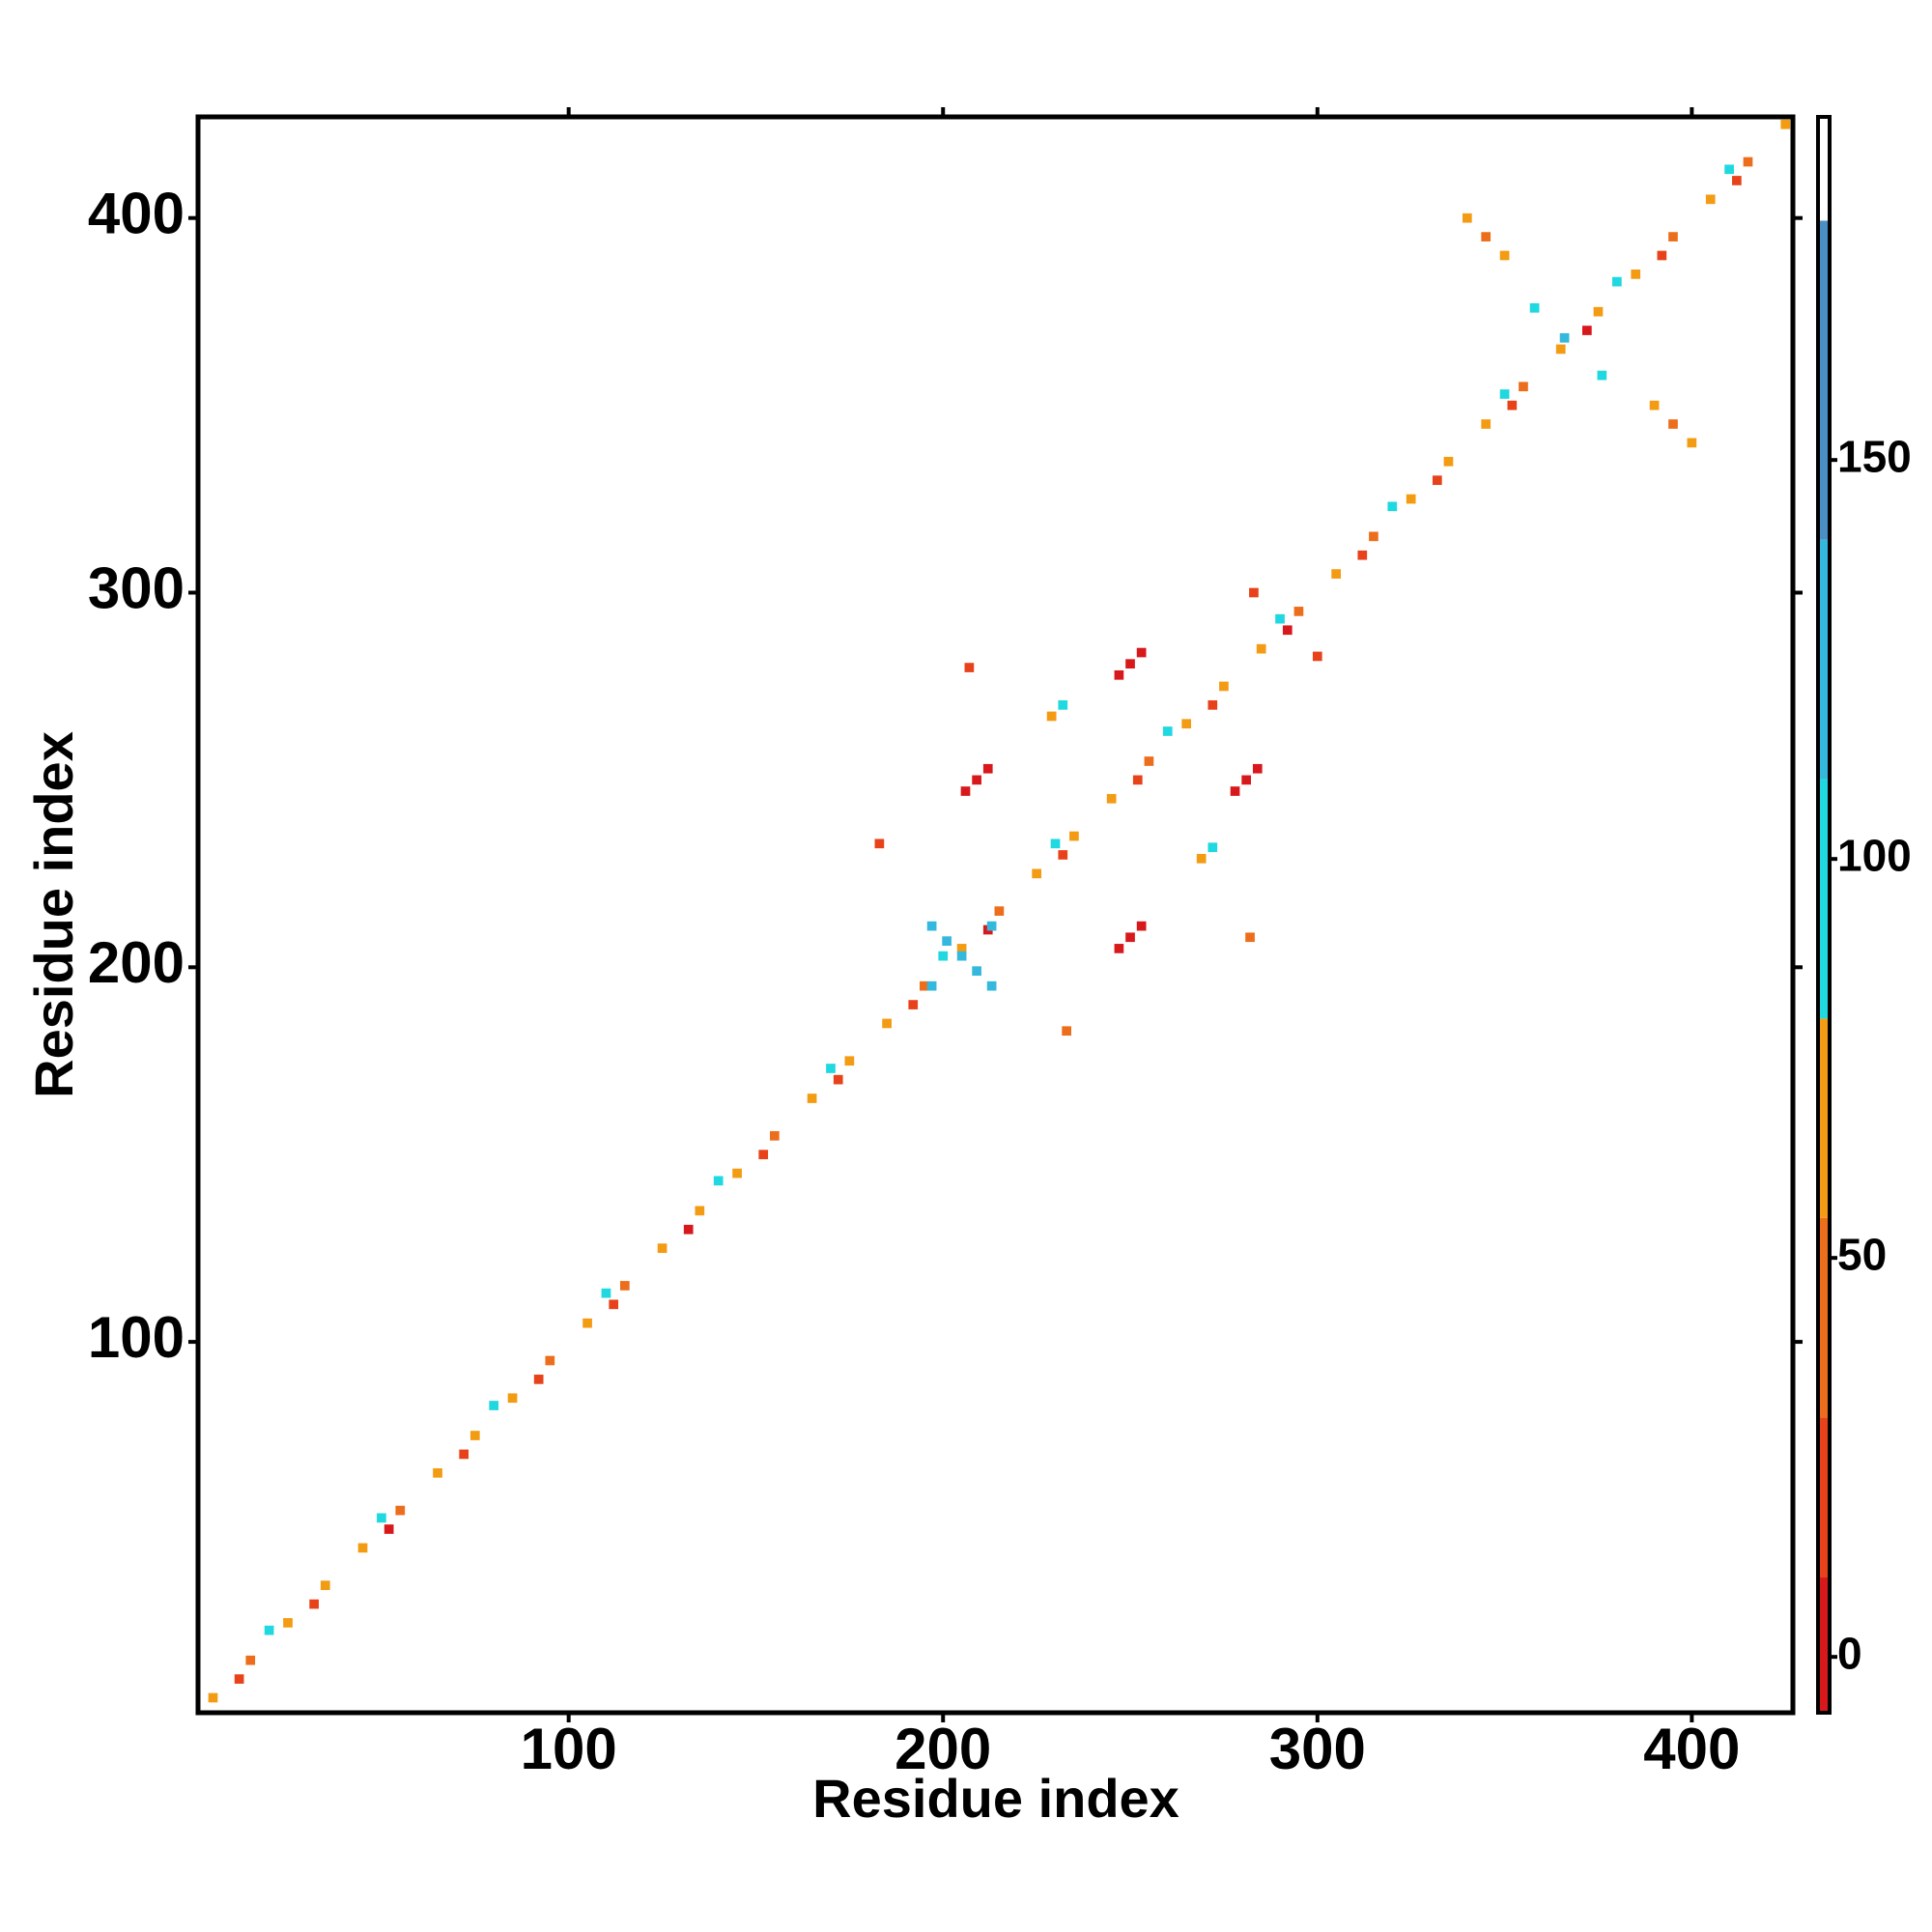 The image size is (1932, 1932). Describe the element at coordinates (1849, 1653) in the screenshot. I see `colorbar-tick-label: 0` at that location.